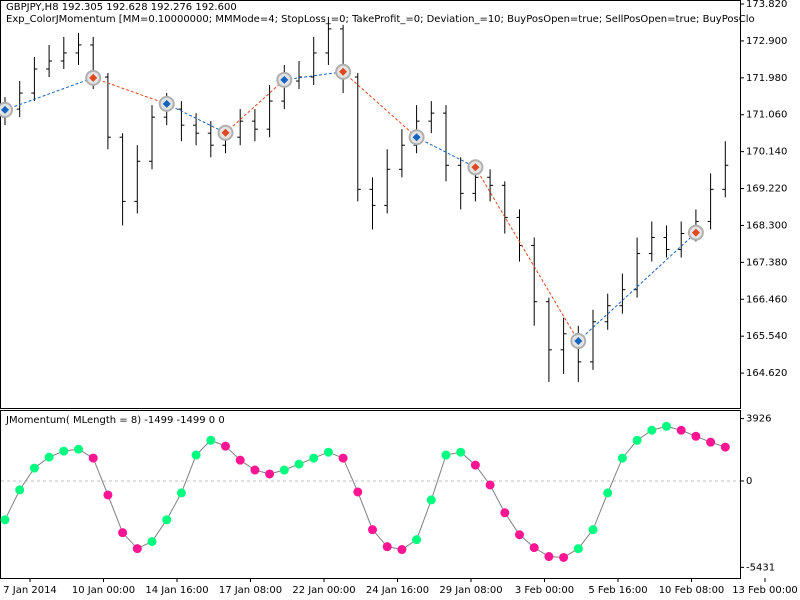 The width and height of the screenshot is (800, 600). What do you see at coordinates (115, 420) in the screenshot?
I see `indicator-title: JMomentum( MLength = 8) -1499 -1499 0 0` at bounding box center [115, 420].